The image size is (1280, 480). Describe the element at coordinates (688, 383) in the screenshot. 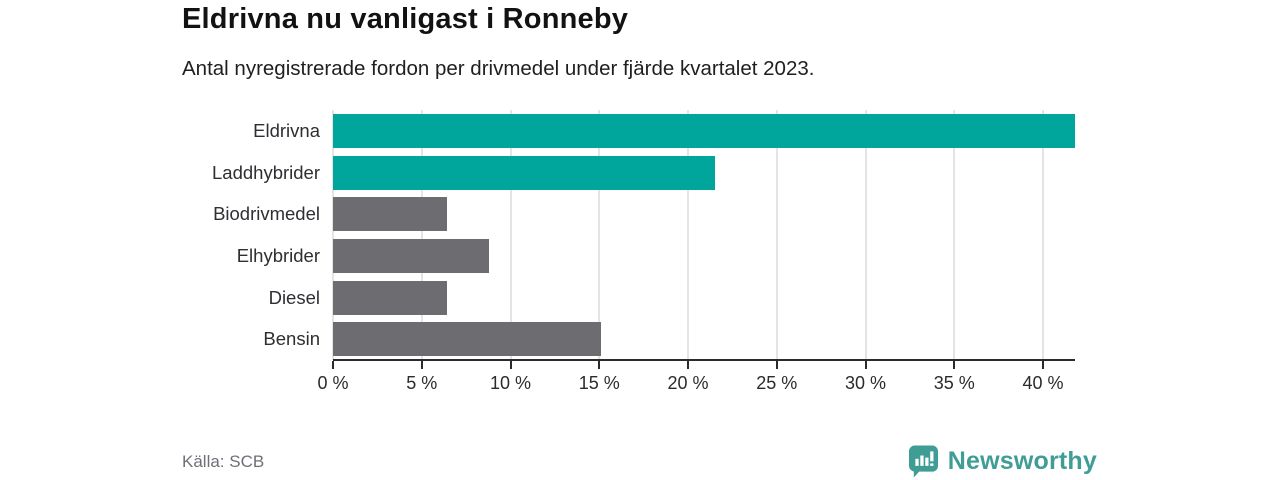

I see `x-axis-tick-label: 20 %` at that location.